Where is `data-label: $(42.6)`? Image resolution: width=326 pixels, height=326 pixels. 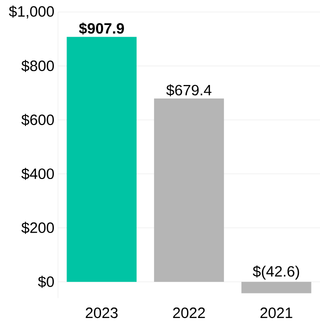
data-label: $(42.6) is located at coordinates (276, 272).